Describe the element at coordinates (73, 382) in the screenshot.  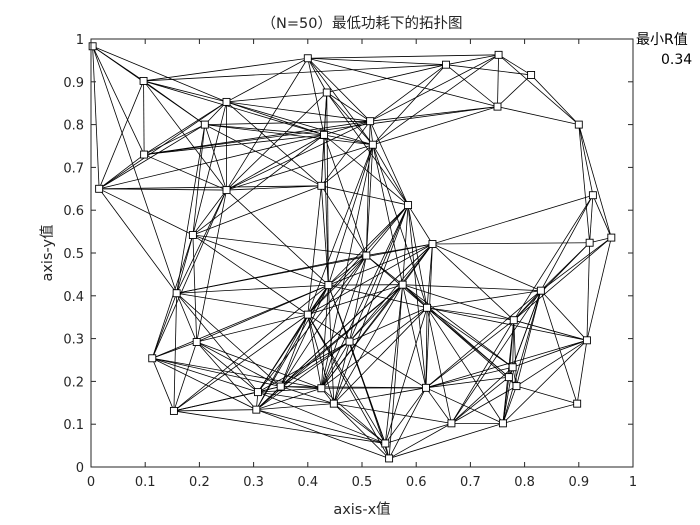
I see `y-tick-label-2: 0.2` at that location.